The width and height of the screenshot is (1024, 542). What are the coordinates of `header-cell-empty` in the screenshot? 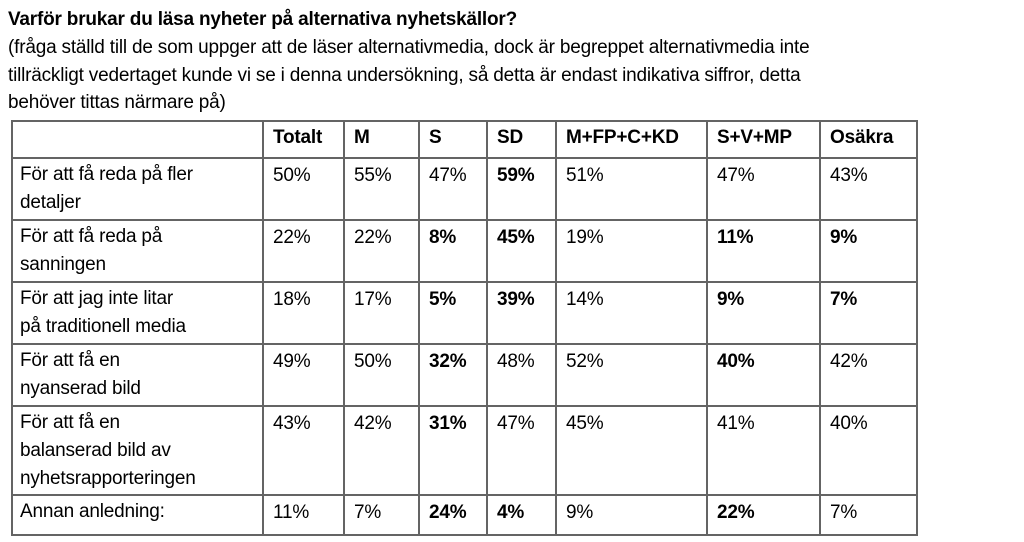 It's located at (137, 139).